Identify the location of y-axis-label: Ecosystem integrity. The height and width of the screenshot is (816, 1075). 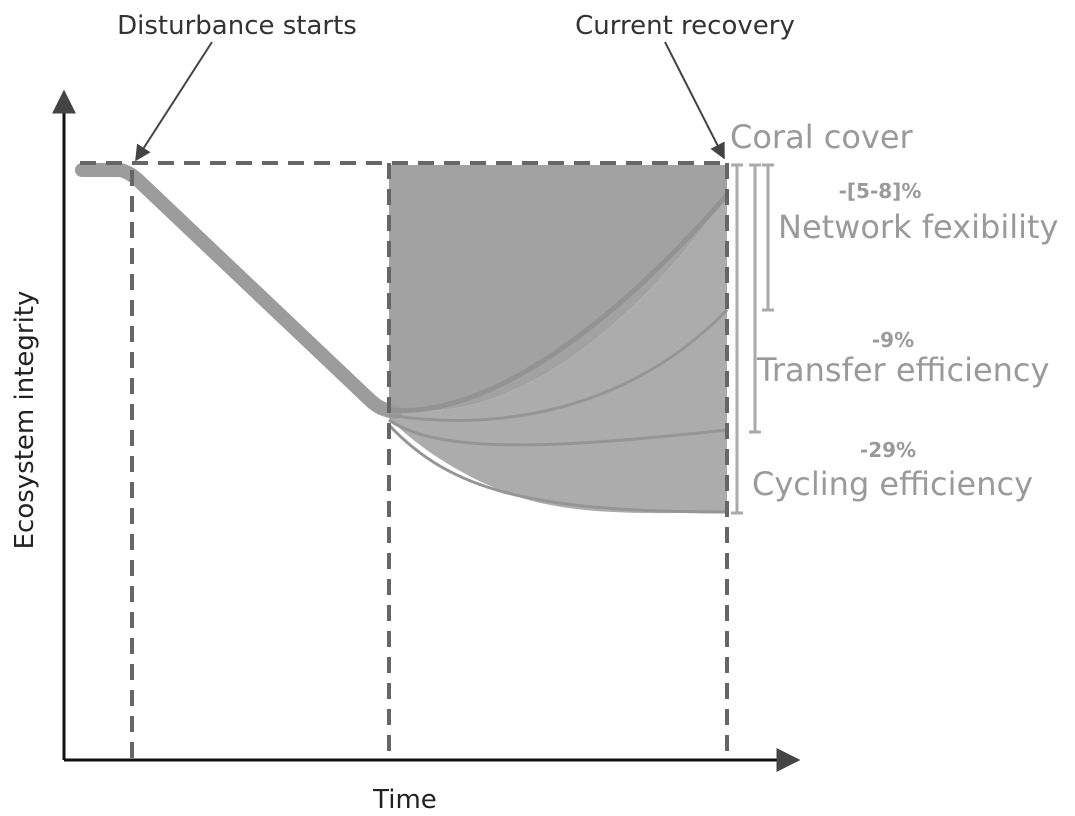
(25, 420).